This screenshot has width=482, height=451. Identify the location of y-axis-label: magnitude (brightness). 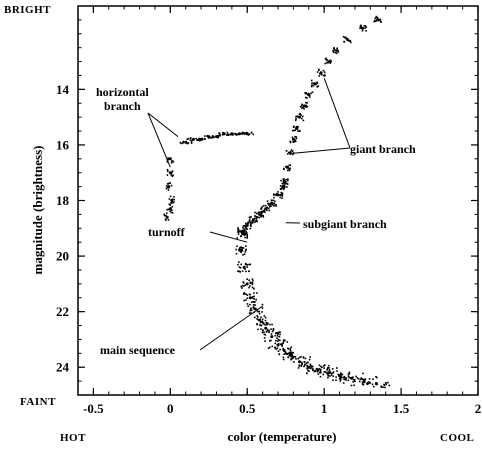
(37, 210).